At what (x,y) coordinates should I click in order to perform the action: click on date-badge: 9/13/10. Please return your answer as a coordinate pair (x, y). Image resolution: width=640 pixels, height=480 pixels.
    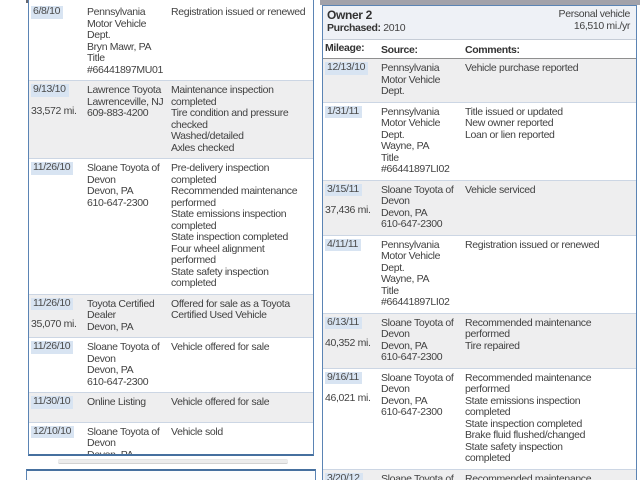
    Looking at the image, I should click on (50, 90).